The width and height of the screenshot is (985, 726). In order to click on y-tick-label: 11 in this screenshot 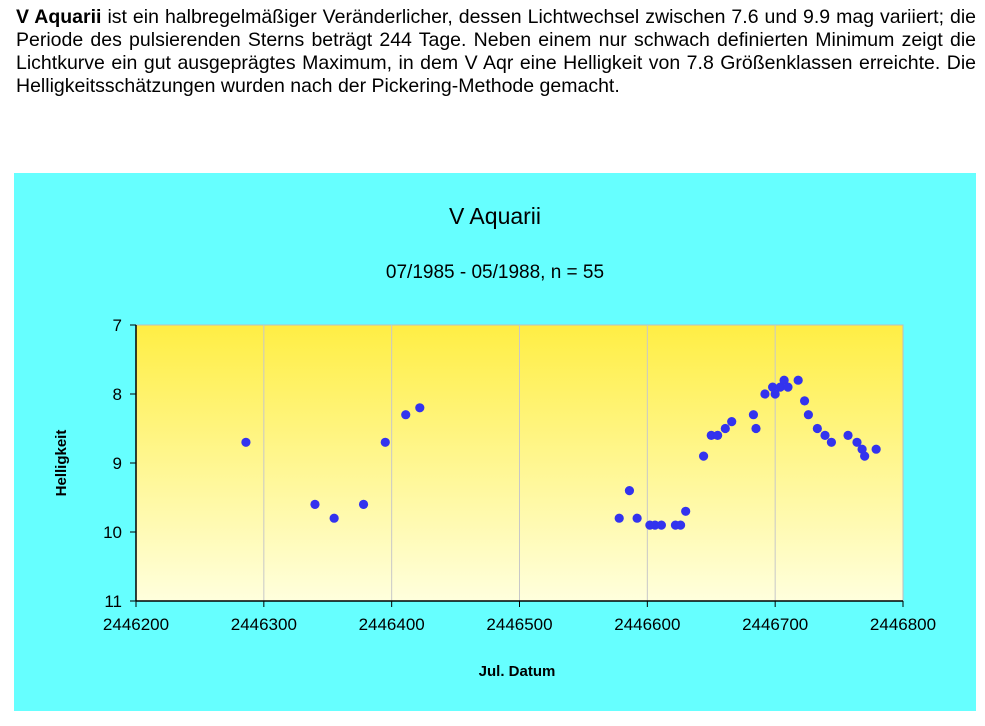, I will do `click(113, 601)`.